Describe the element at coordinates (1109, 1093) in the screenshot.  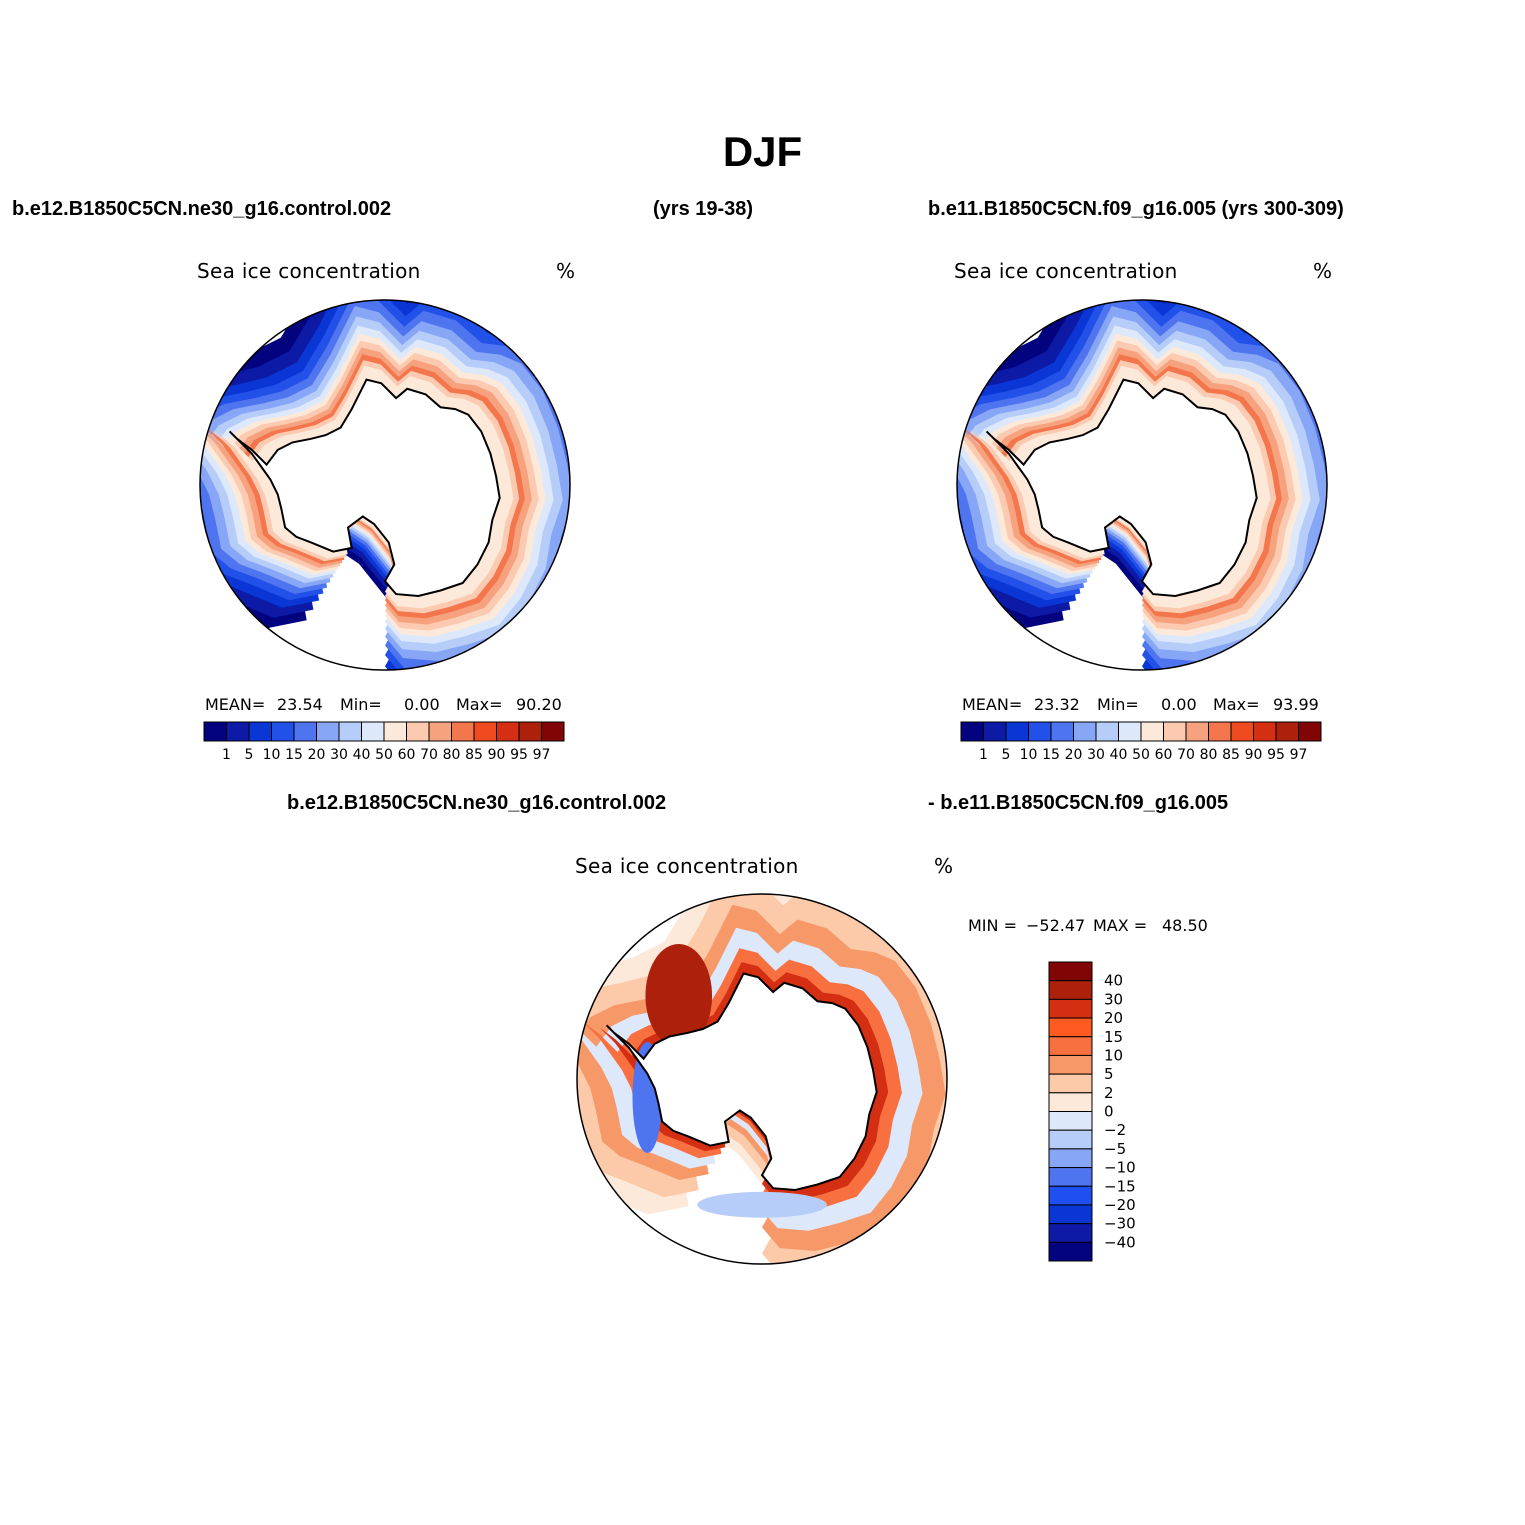
I see `colorbar-tick-label: 2` at that location.